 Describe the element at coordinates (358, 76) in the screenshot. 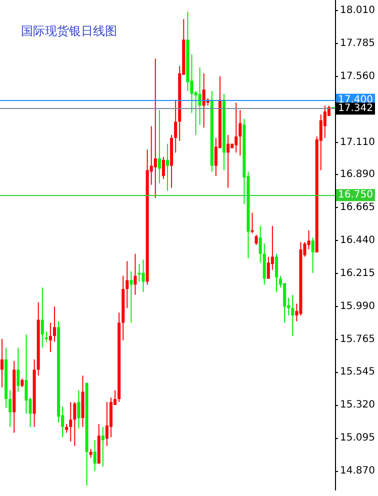

I see `y-tick-label: 17.560` at that location.